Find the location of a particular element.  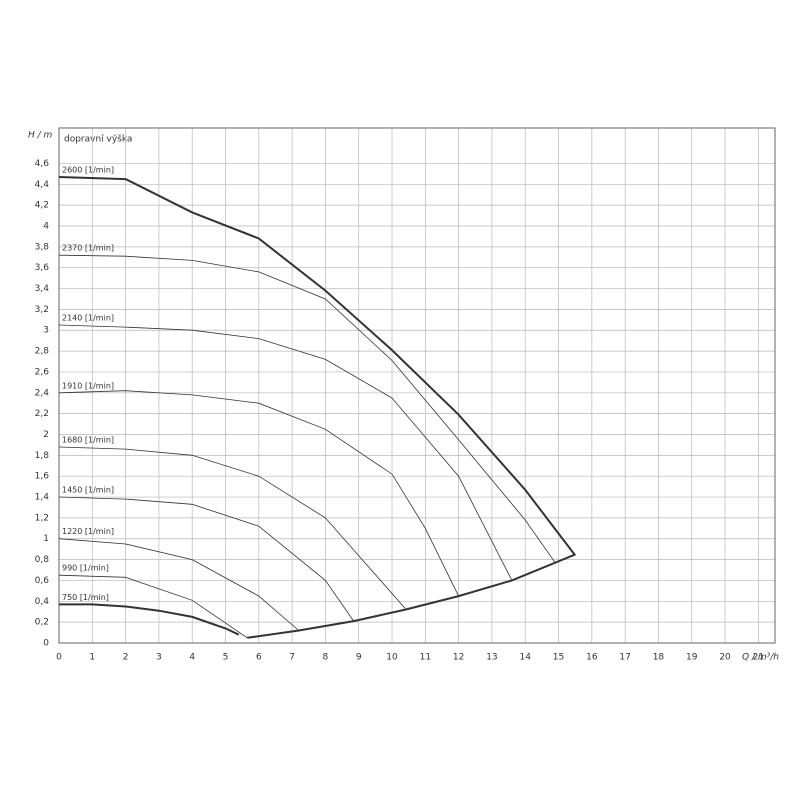

x-axis-label: Q / m³/h is located at coordinates (760, 658).